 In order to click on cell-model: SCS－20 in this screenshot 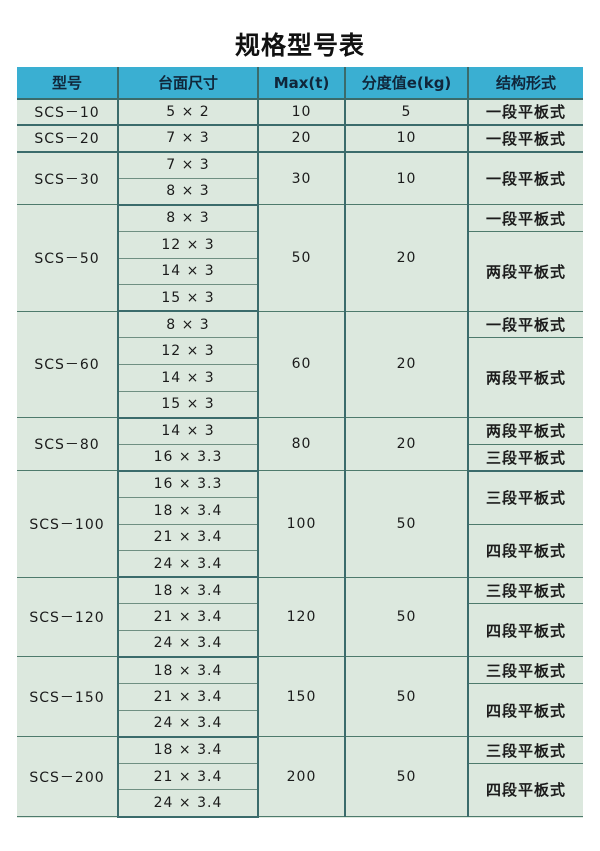, I will do `click(68, 139)`.